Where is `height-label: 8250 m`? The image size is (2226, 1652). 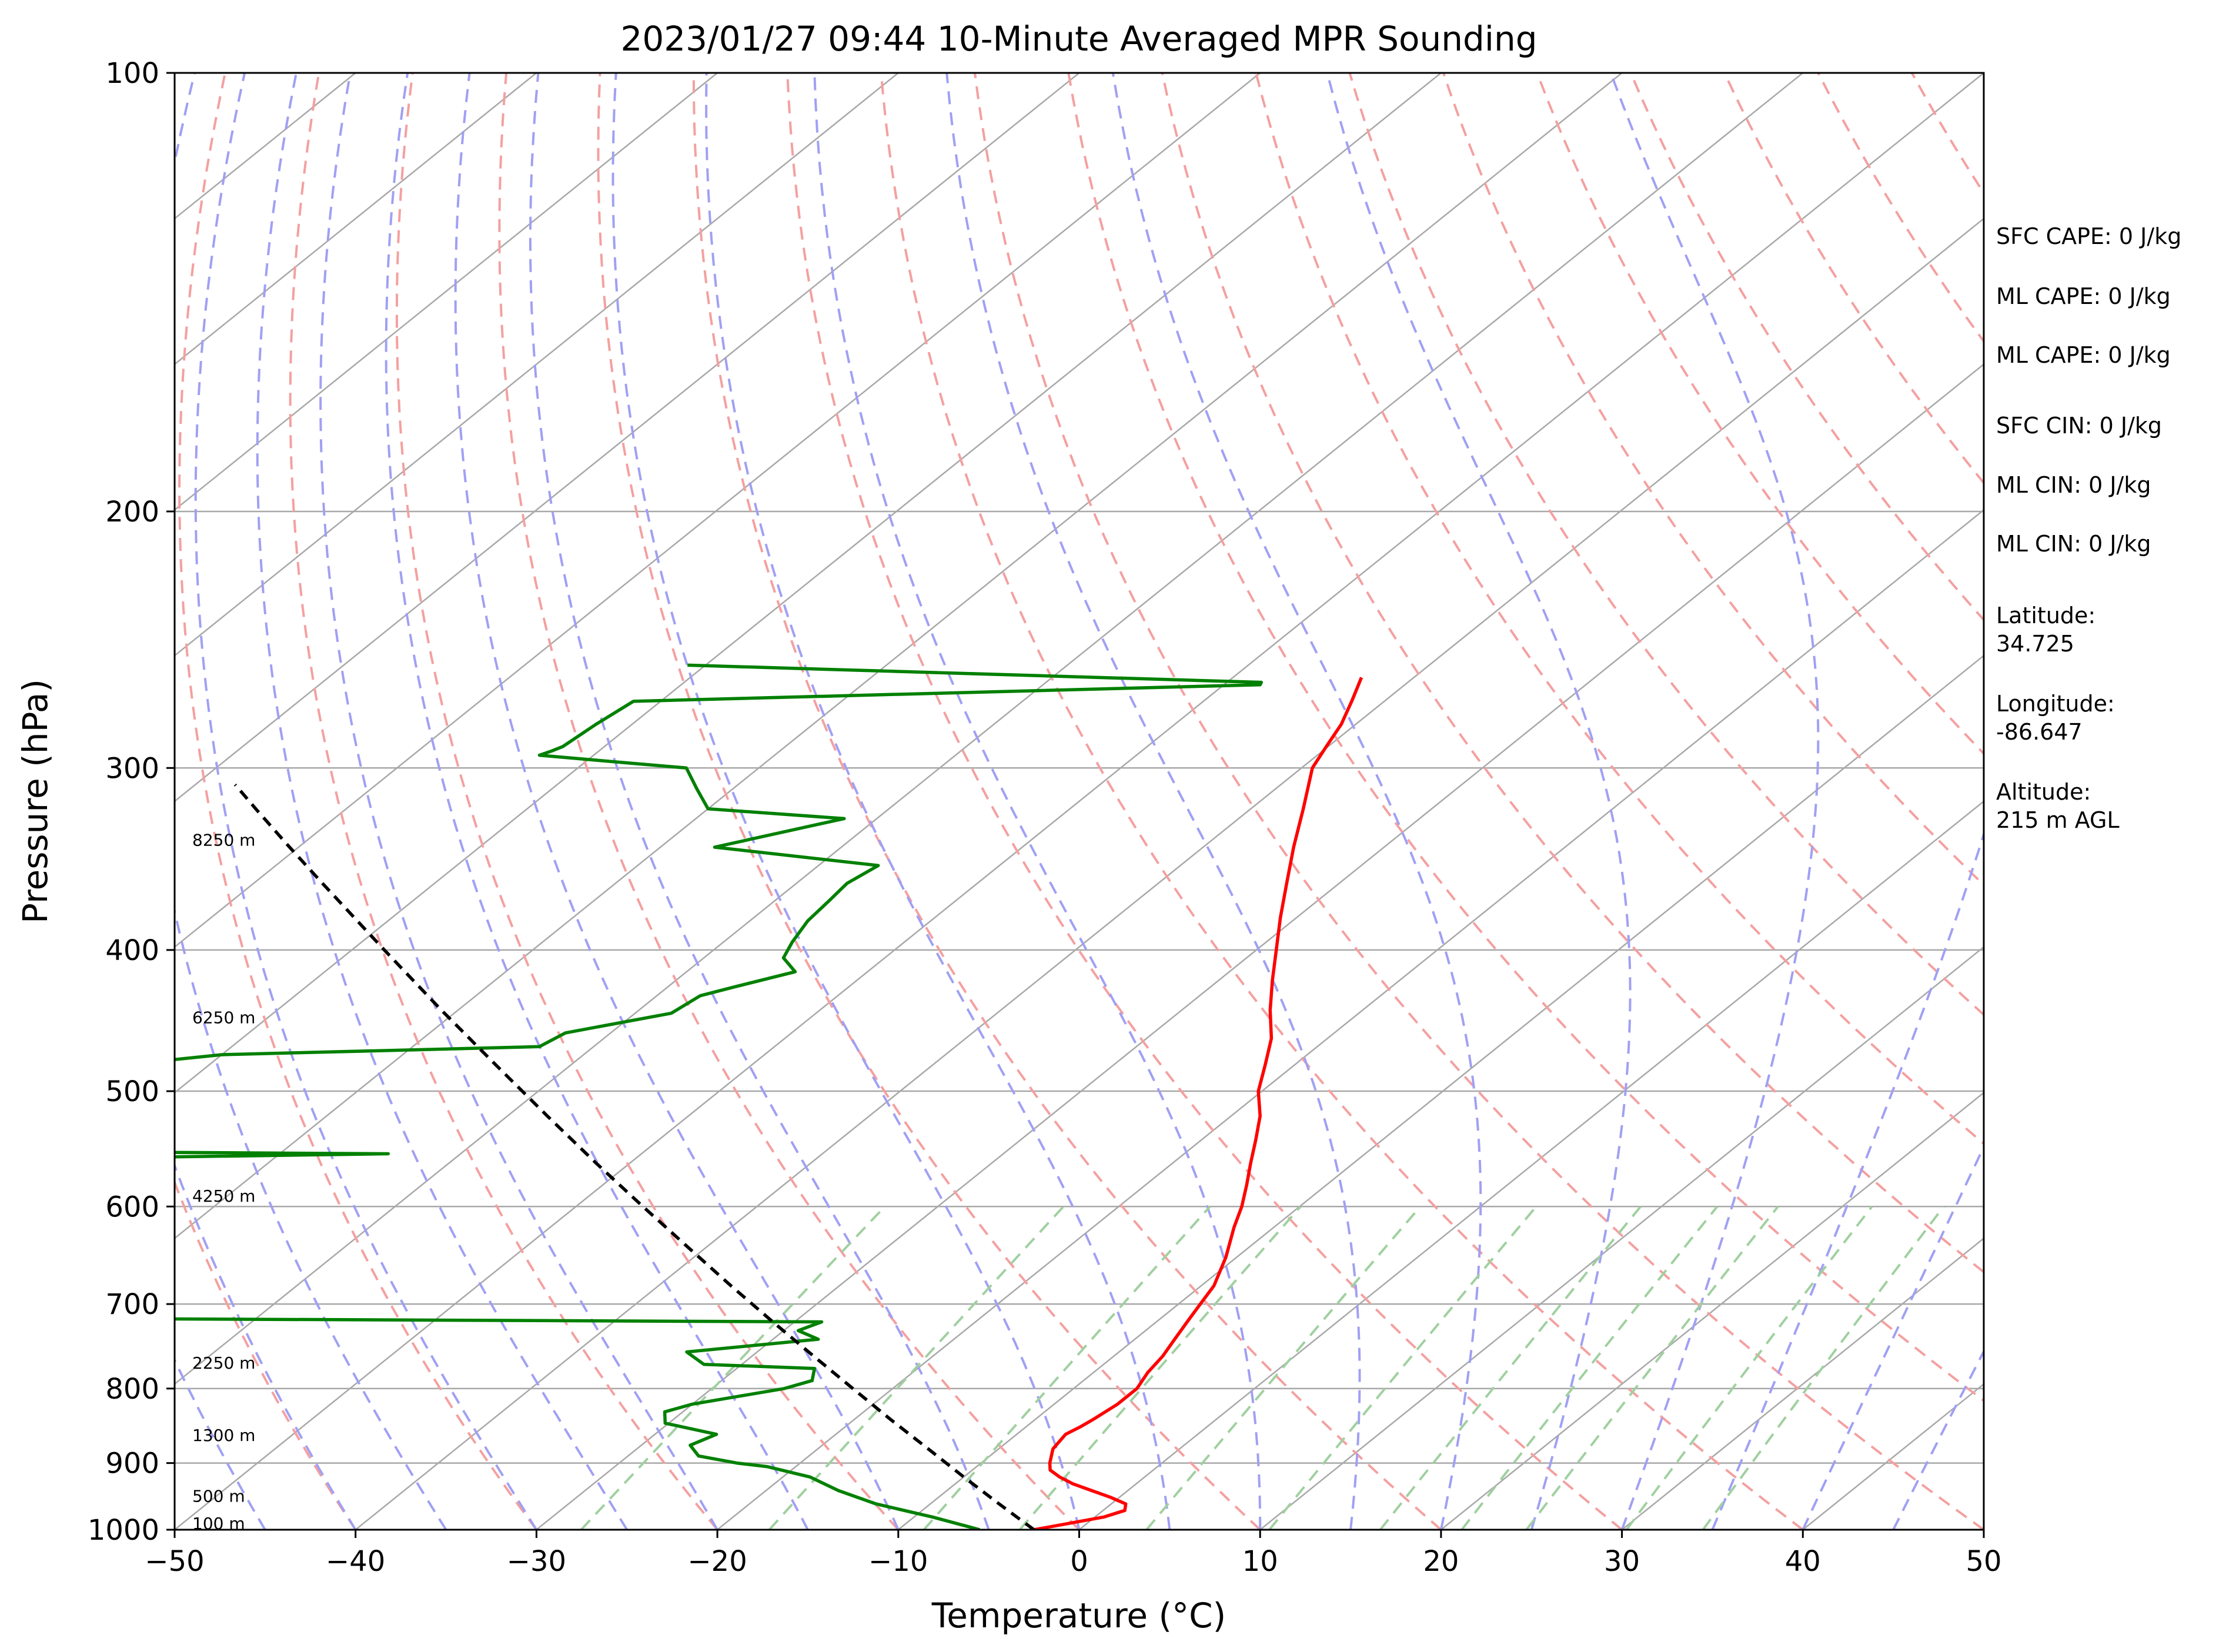
height-label: 8250 m is located at coordinates (224, 840).